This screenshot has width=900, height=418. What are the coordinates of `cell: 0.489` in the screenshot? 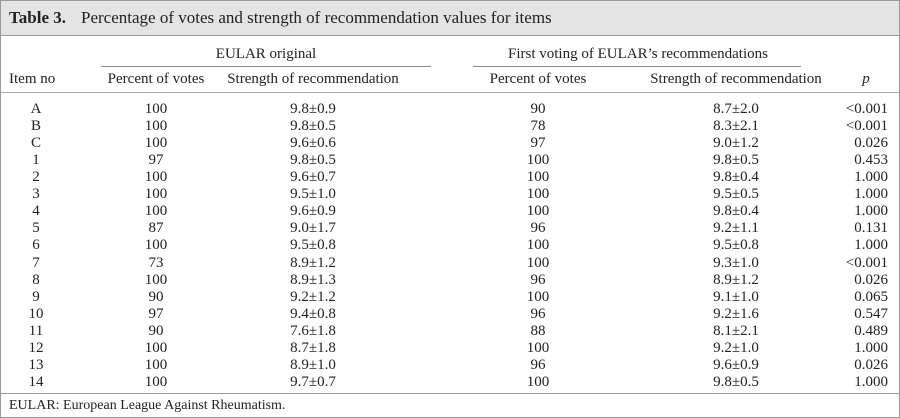 It's located at (871, 330).